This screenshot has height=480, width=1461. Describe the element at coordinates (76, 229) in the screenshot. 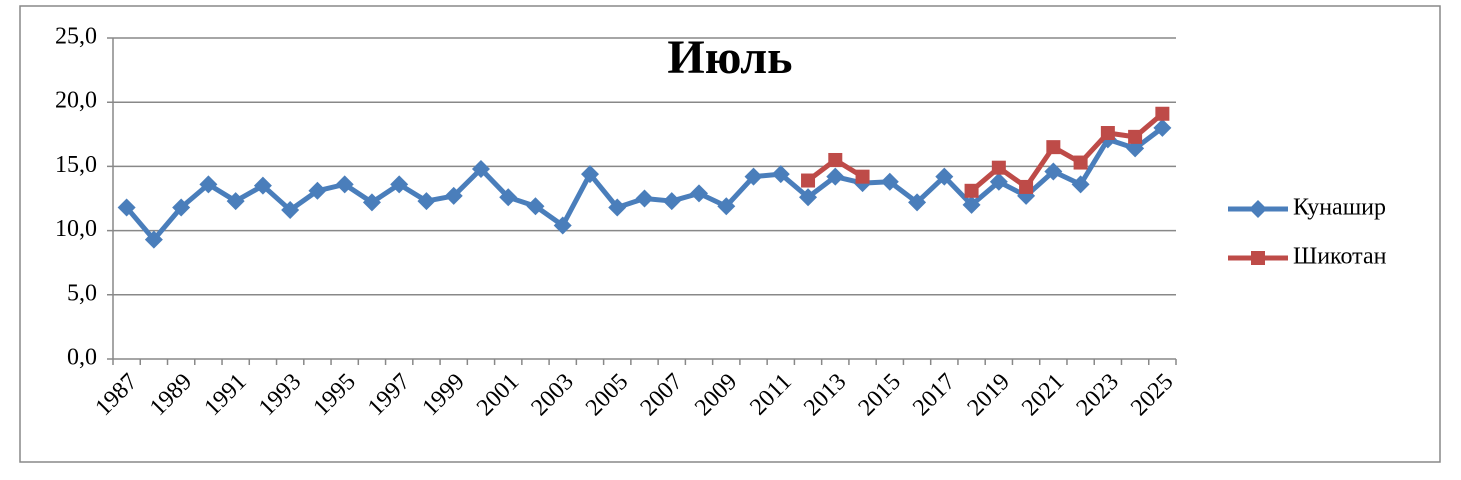

I see `y-tick-label: 10,0` at that location.